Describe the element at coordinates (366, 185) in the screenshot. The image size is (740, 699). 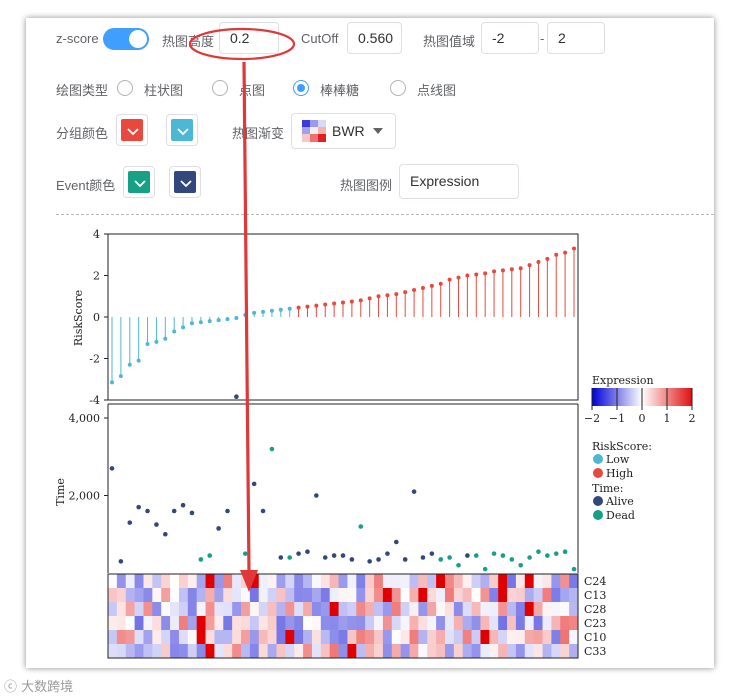
I see `heatmap-legend-label: 热图图例` at that location.